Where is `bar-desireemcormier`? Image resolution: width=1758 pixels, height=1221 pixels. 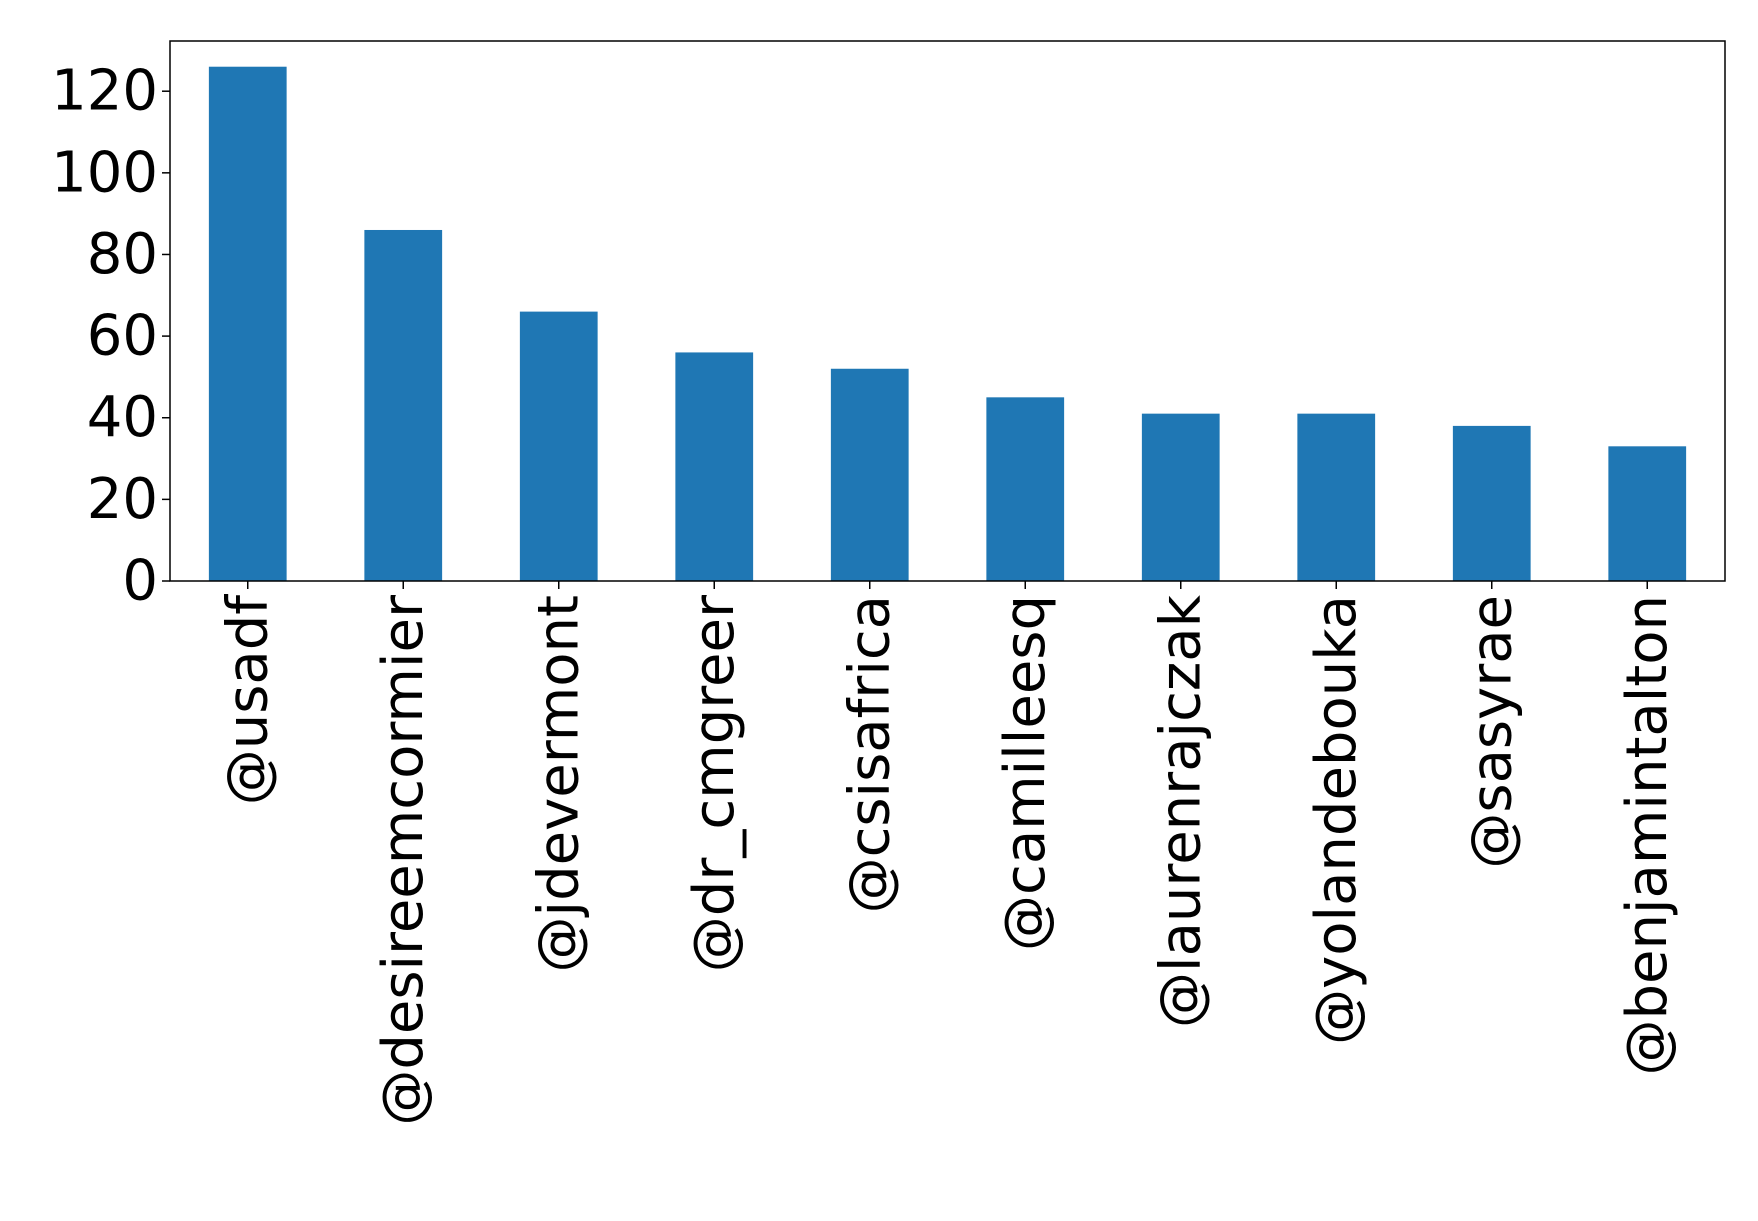 bar-desireemcormier is located at coordinates (403, 405).